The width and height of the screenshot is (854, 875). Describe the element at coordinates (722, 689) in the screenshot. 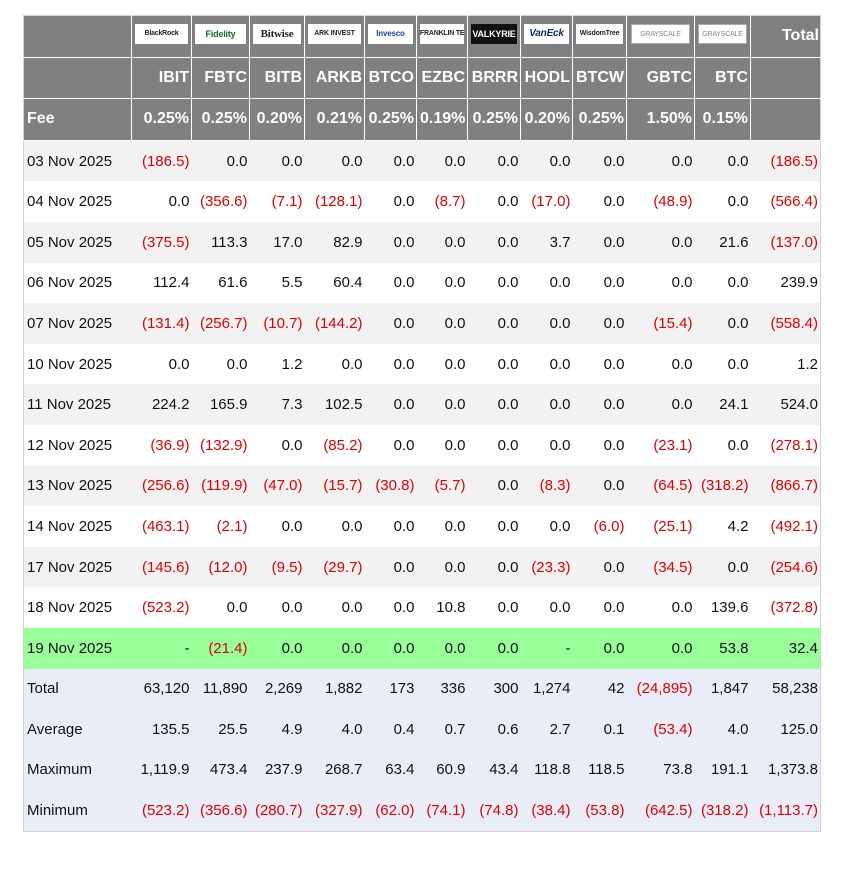

I see `flow-value: 1,847` at that location.